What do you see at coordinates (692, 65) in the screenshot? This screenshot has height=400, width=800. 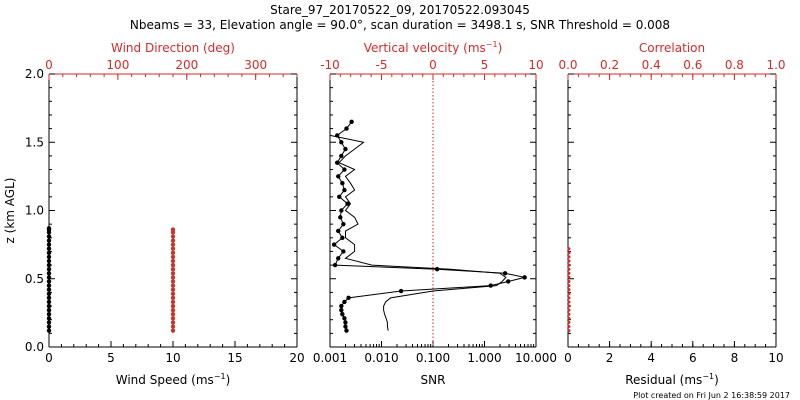 I see `x-tick-label: 0.6` at bounding box center [692, 65].